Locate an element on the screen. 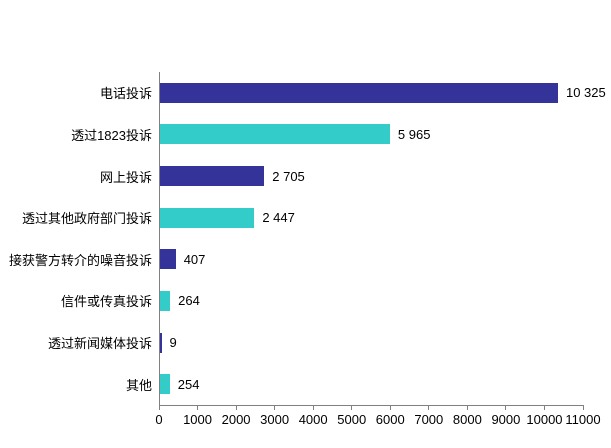 The image size is (611, 448). value-label: 5 965 is located at coordinates (414, 134).